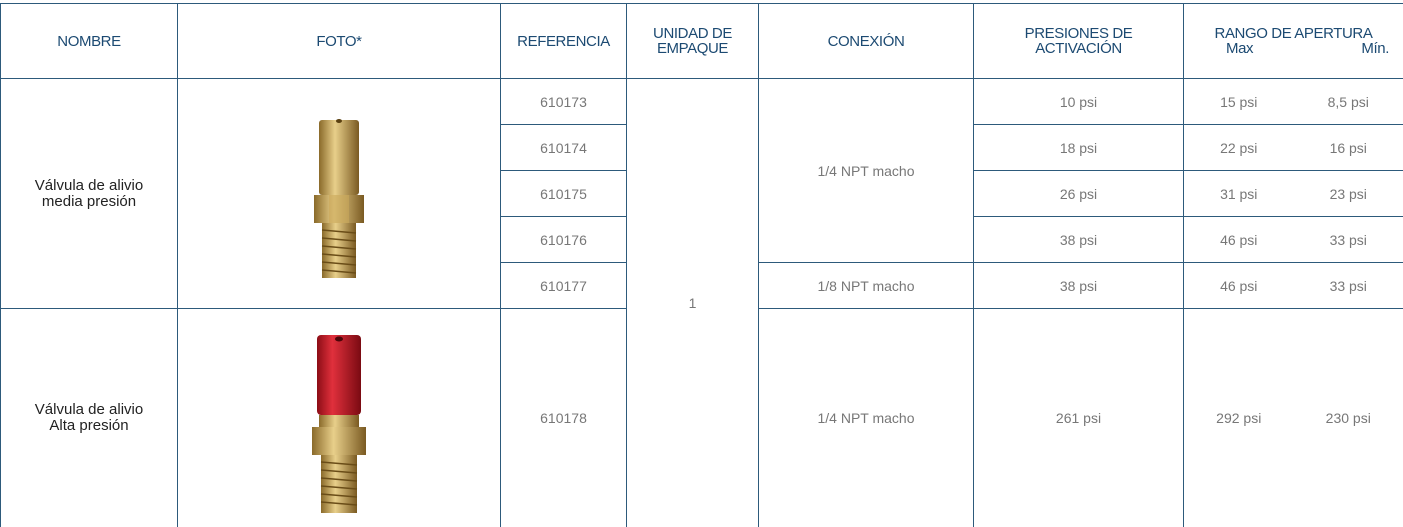 The image size is (1403, 527). I want to click on header: UNIDAD DE EMPAQUE, so click(692, 41).